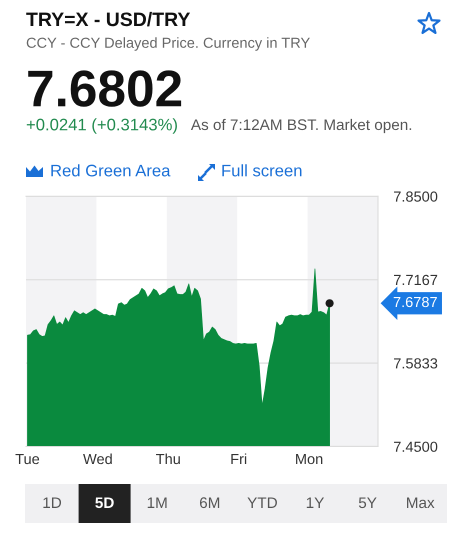 The height and width of the screenshot is (540, 473). I want to click on text: As of 7:12AM BST. Market open., so click(301, 126).